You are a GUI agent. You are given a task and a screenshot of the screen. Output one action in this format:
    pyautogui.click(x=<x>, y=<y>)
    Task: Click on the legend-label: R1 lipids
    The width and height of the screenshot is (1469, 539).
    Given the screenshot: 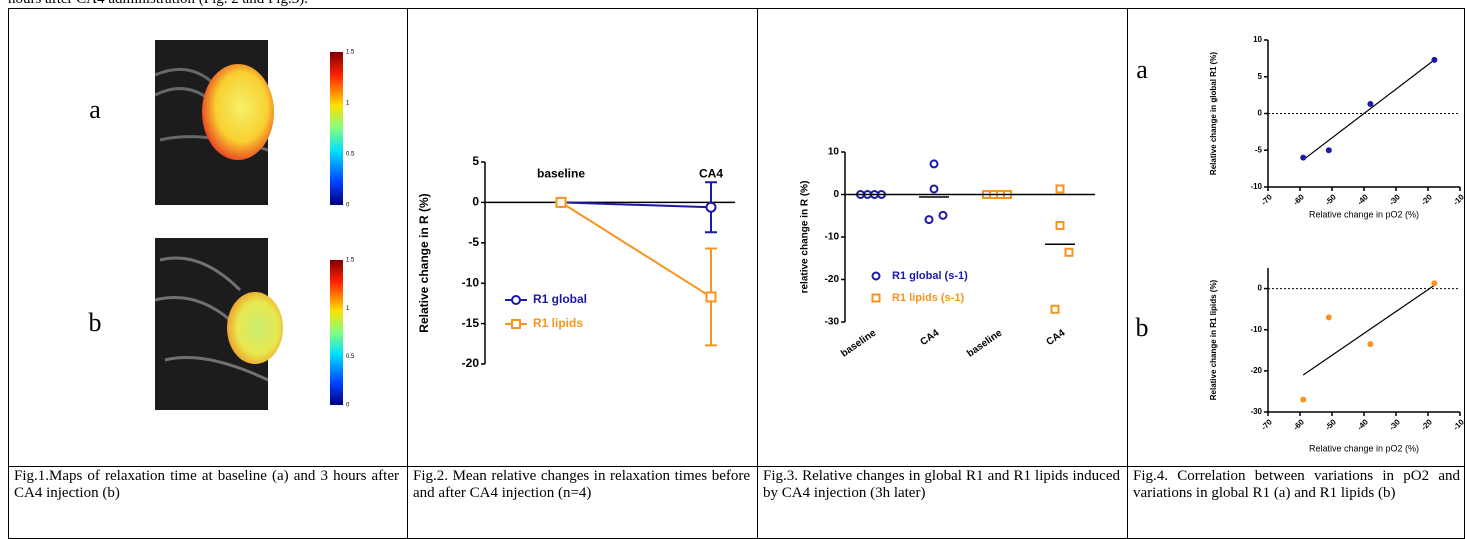 What is the action you would take?
    pyautogui.click(x=558, y=323)
    